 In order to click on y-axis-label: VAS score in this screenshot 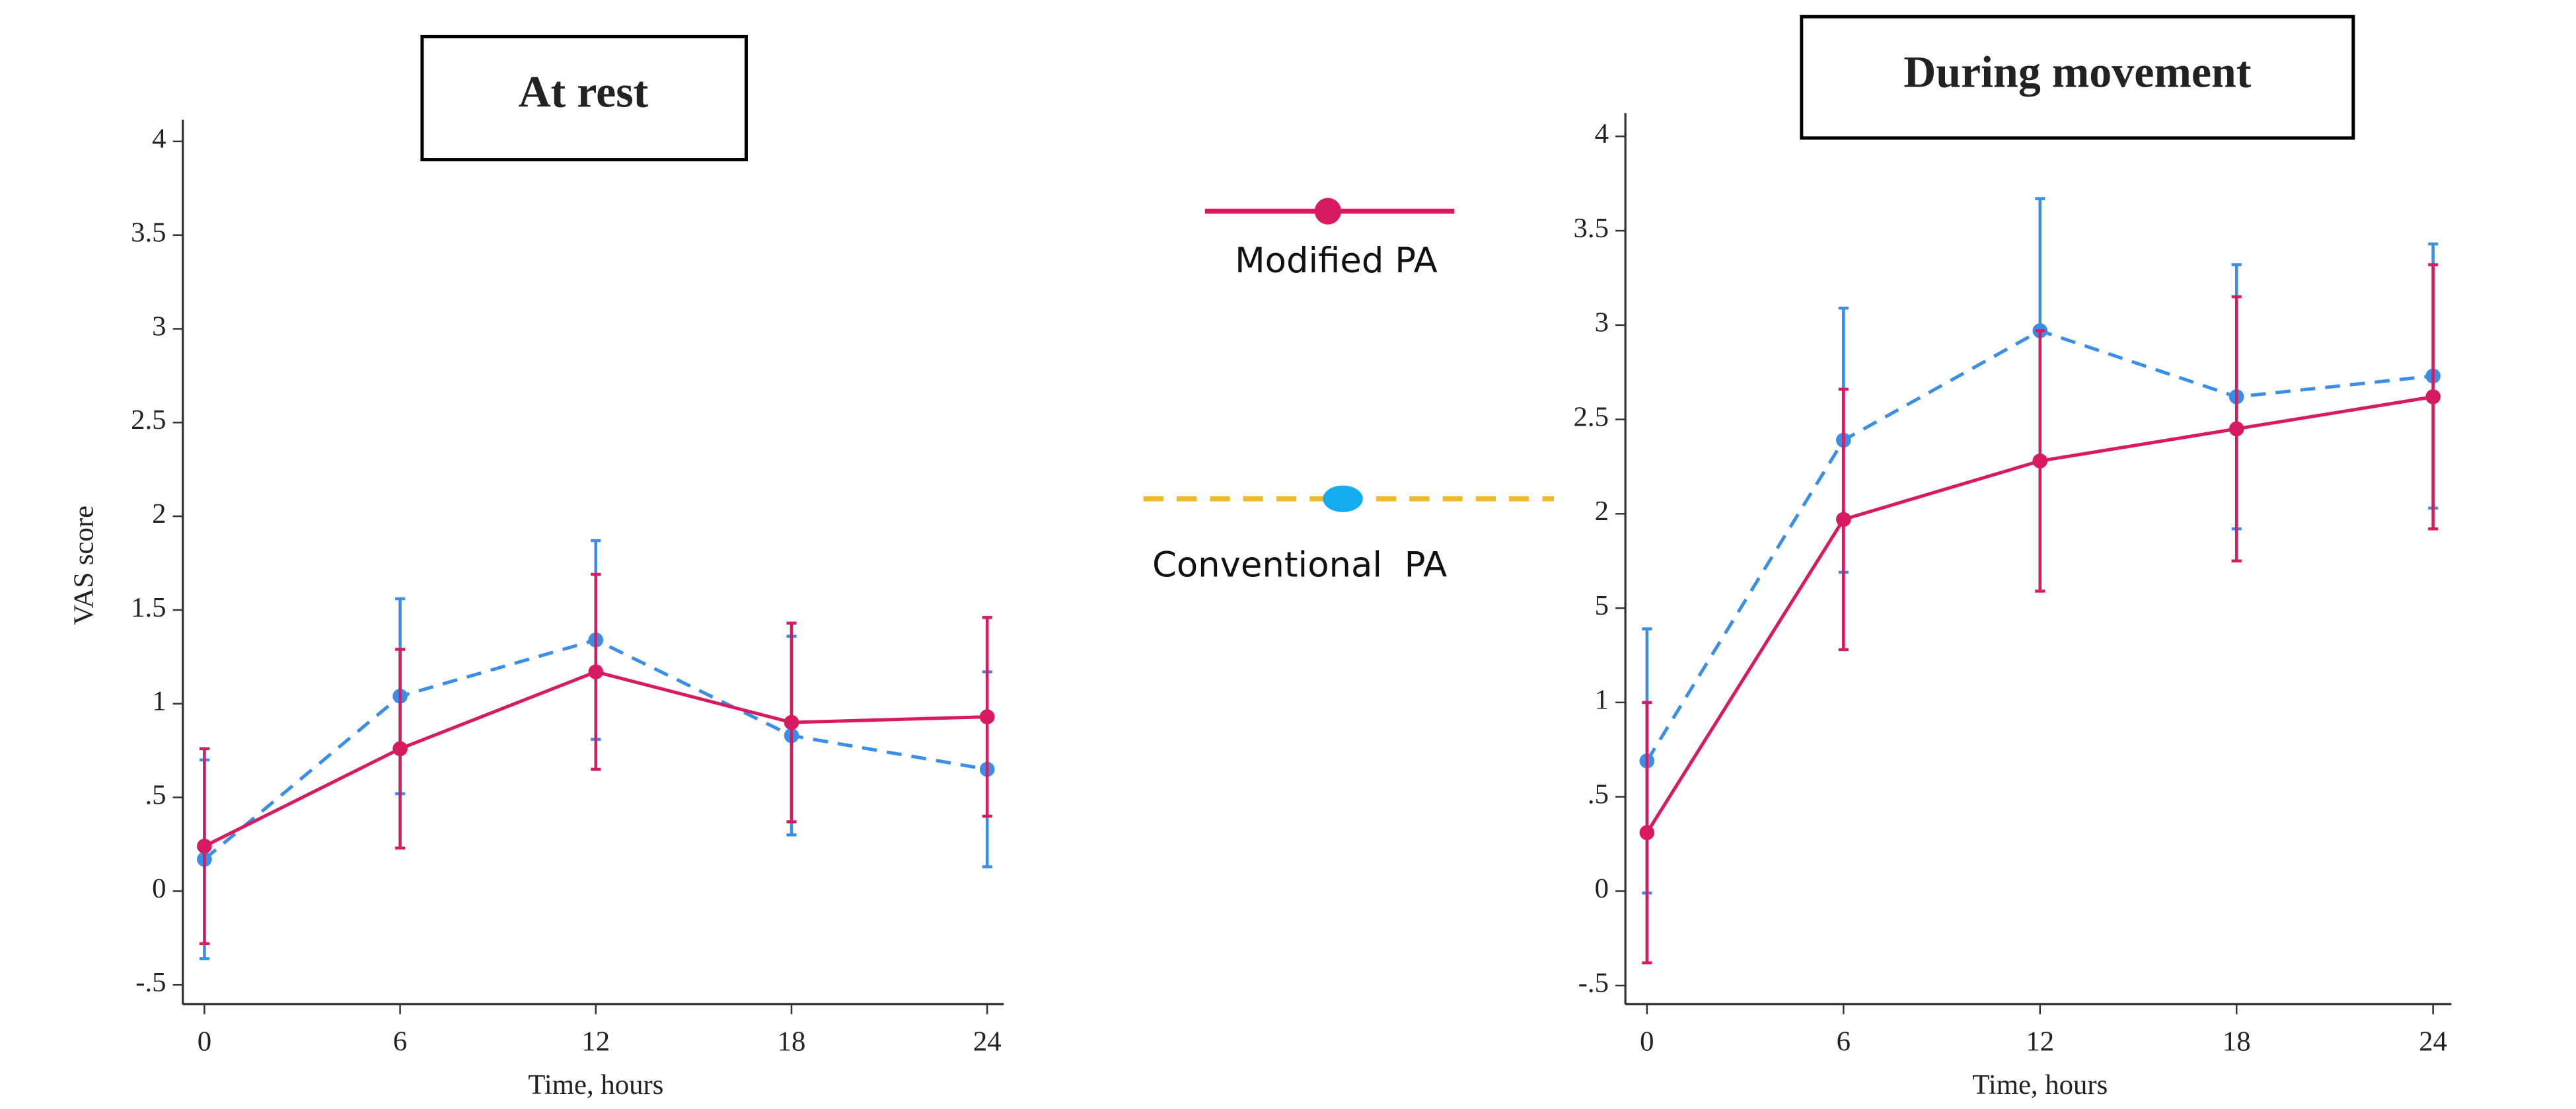, I will do `click(84, 565)`.